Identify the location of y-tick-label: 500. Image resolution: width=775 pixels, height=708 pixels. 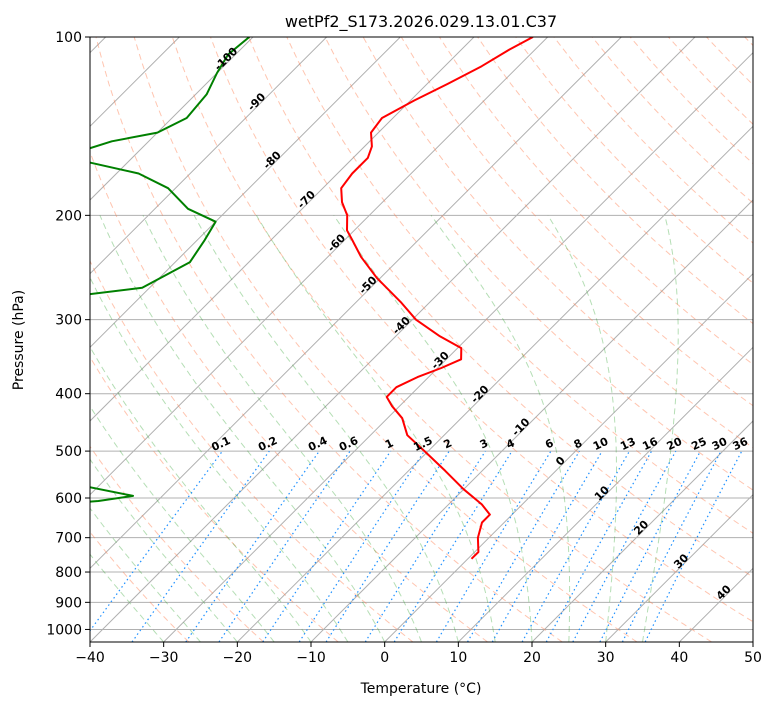
(68, 452).